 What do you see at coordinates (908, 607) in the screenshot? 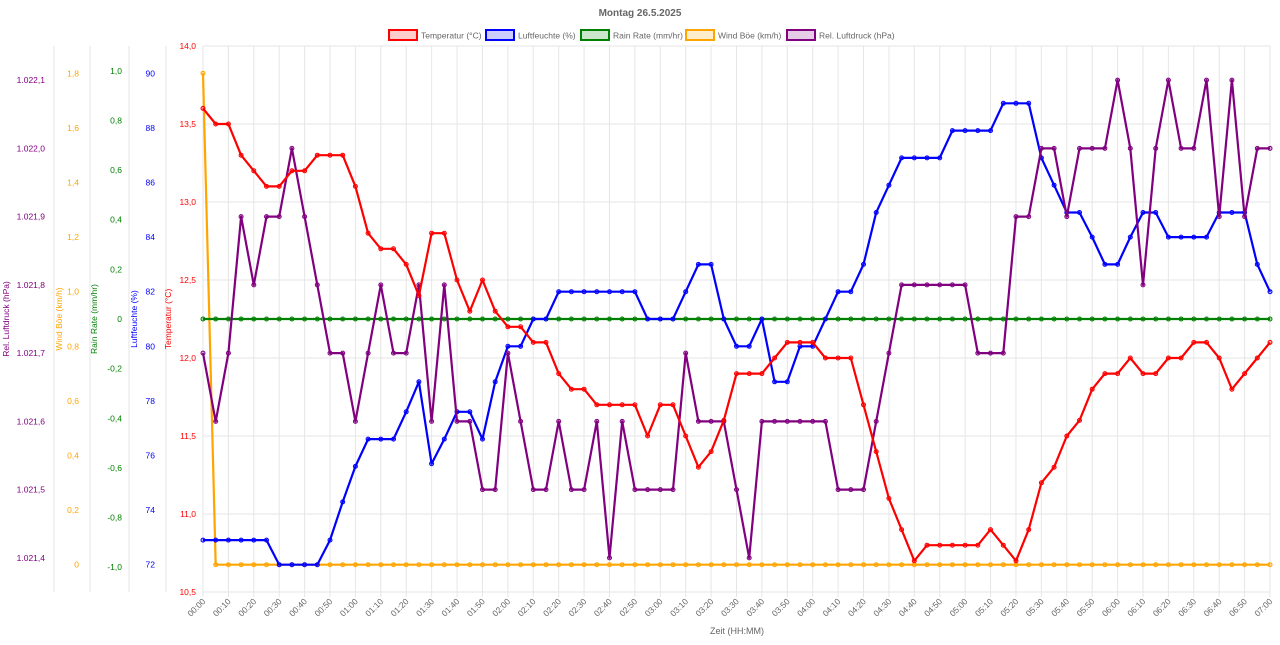
I see `x-tick-label: 04:40` at bounding box center [908, 607].